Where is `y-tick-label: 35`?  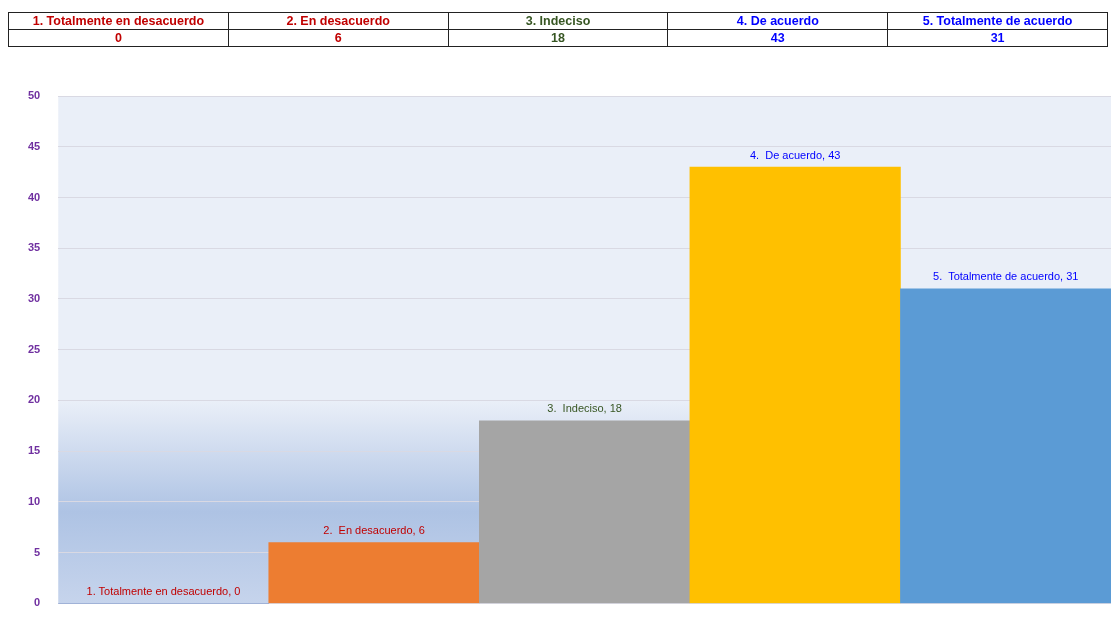 y-tick-label: 35 is located at coordinates (34, 247).